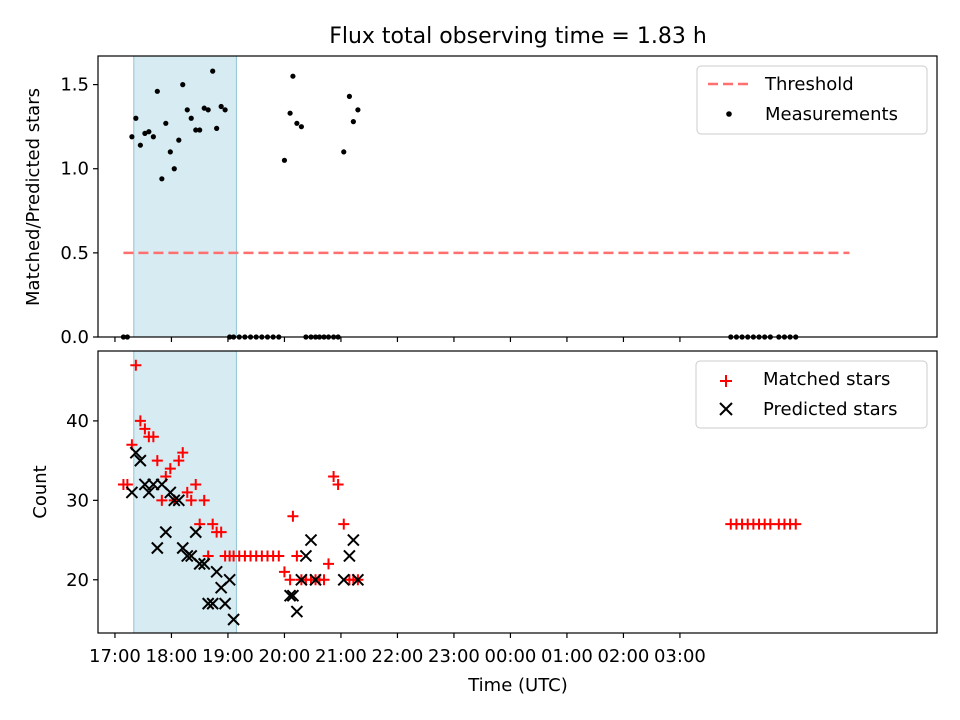 Image resolution: width=960 pixels, height=720 pixels. What do you see at coordinates (74, 169) in the screenshot?
I see `top-ytick-label: 1.0` at bounding box center [74, 169].